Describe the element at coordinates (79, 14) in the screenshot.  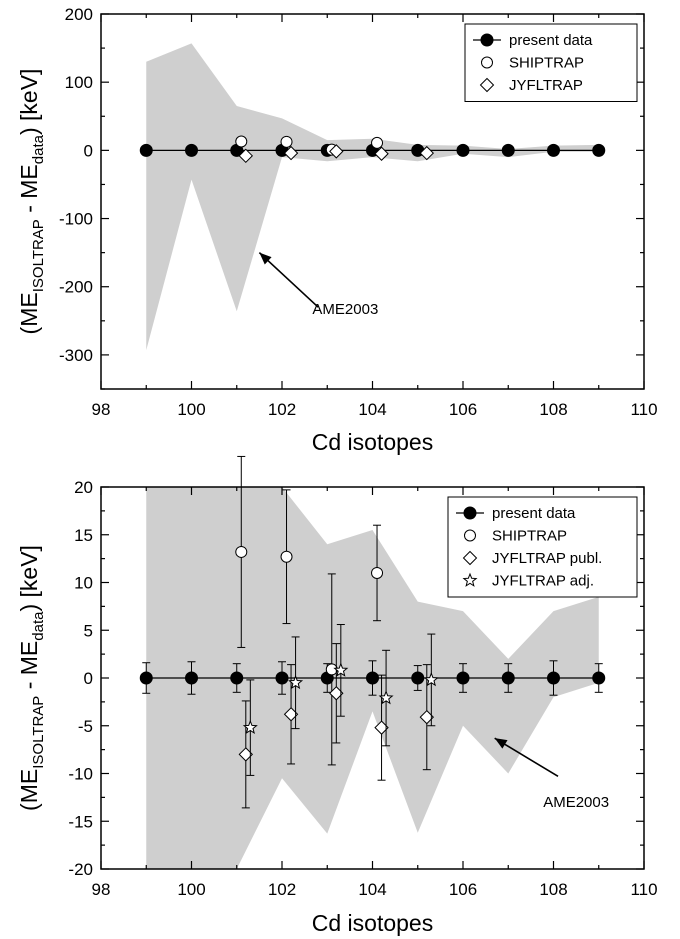
I see `y-tick-label: 200` at that location.